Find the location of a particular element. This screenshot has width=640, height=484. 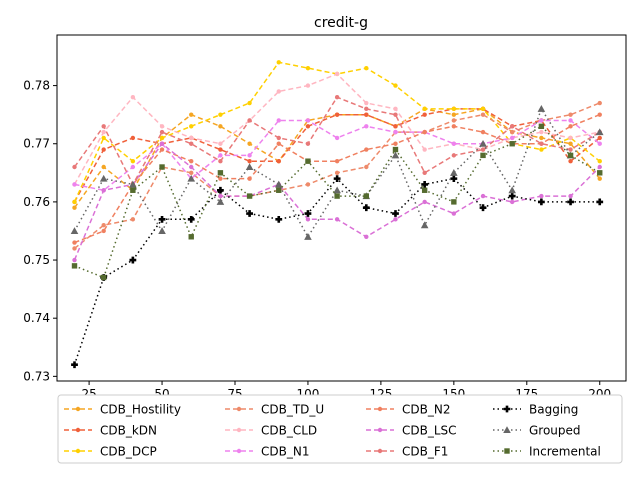

legend-entry-cdb-cld: CDB_CLD is located at coordinates (271, 431).